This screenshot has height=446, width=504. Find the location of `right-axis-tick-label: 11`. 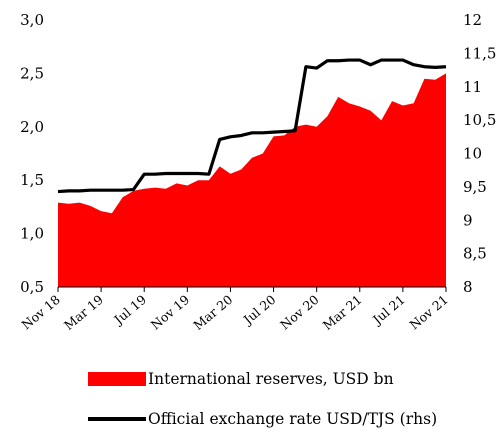

right-axis-tick-label: 11 is located at coordinates (472, 87).